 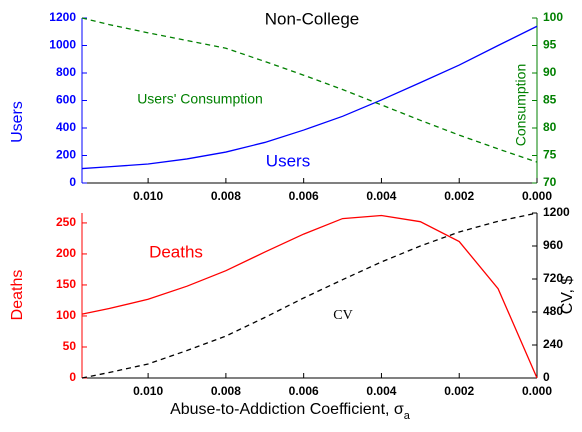 What do you see at coordinates (550, 127) in the screenshot?
I see `y2-tick-label: 80` at bounding box center [550, 127].